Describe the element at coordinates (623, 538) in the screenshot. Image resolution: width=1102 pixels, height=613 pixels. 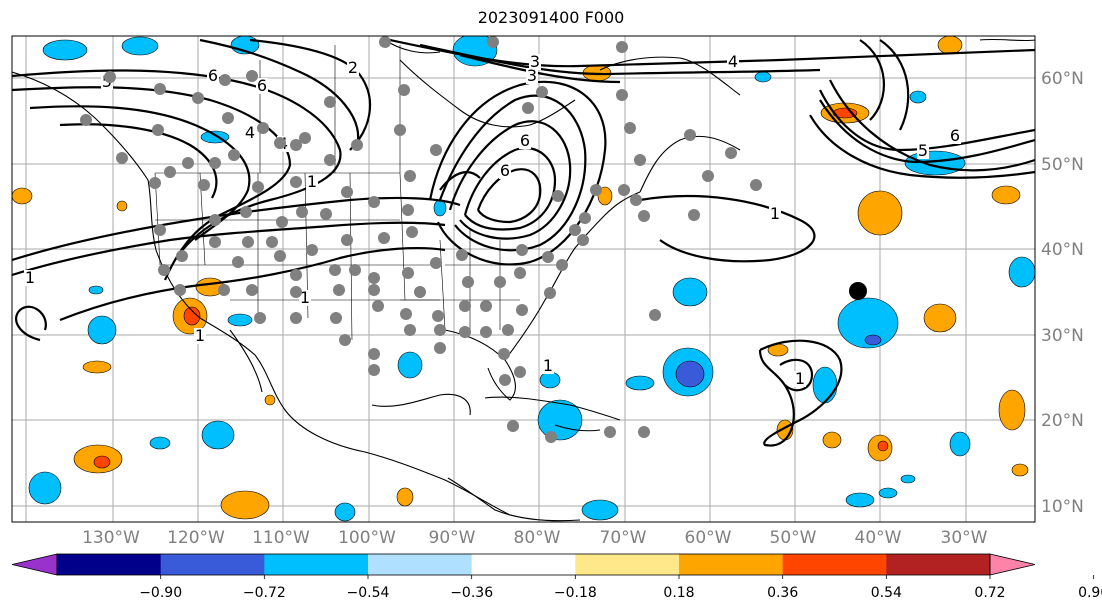
I see `lon-label: 70°W` at that location.